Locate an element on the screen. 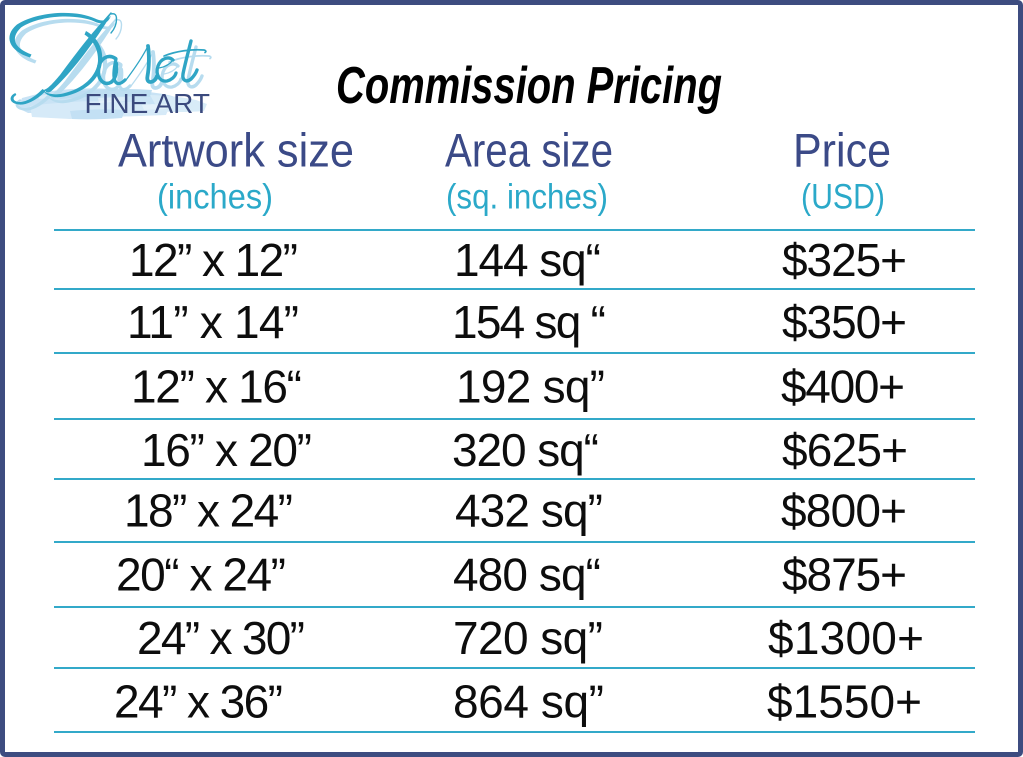  svg-text: 192 sq” is located at coordinates (530, 387).